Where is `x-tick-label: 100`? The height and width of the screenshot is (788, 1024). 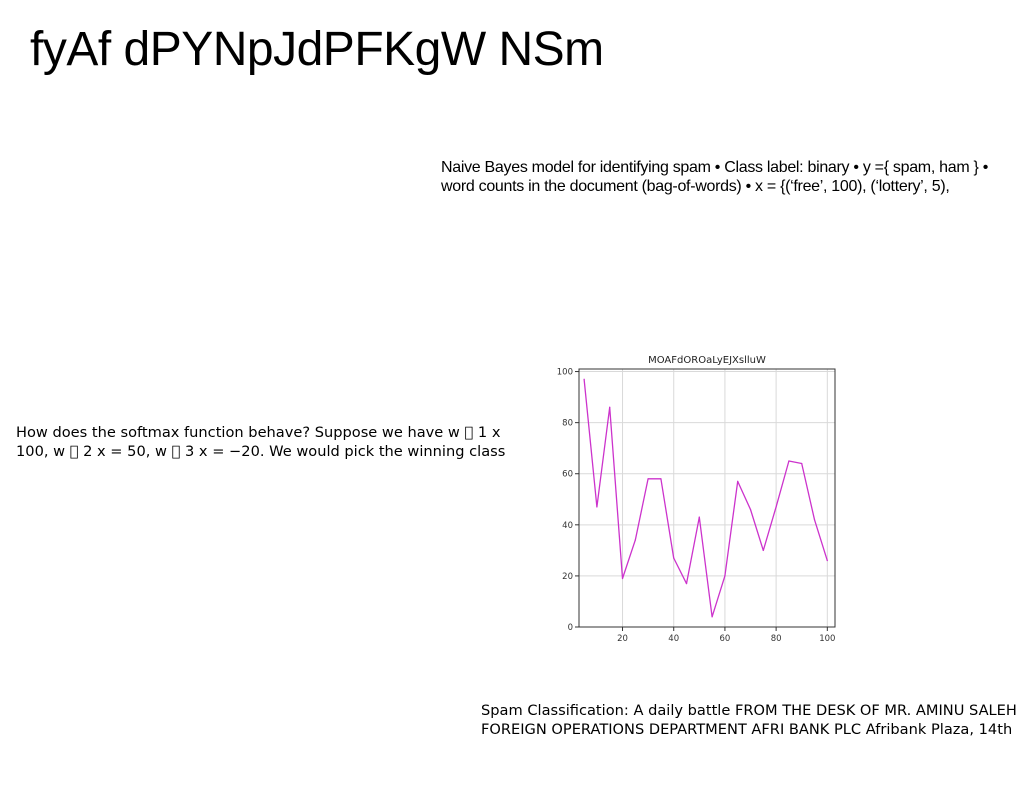
x-tick-label: 100 is located at coordinates (827, 639).